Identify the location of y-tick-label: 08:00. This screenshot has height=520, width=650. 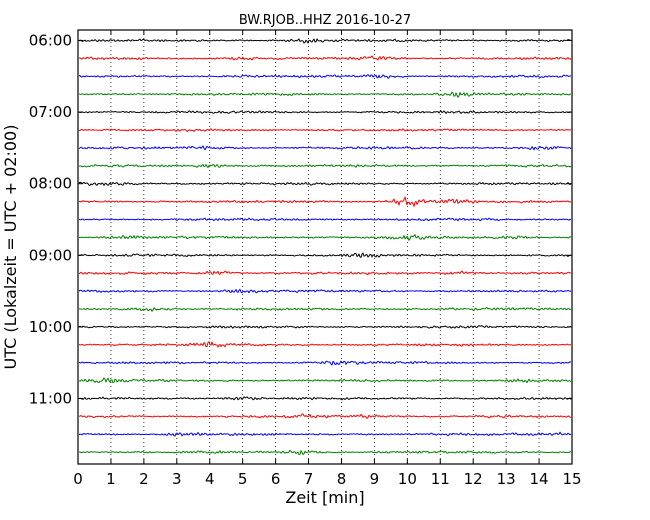
(50, 184).